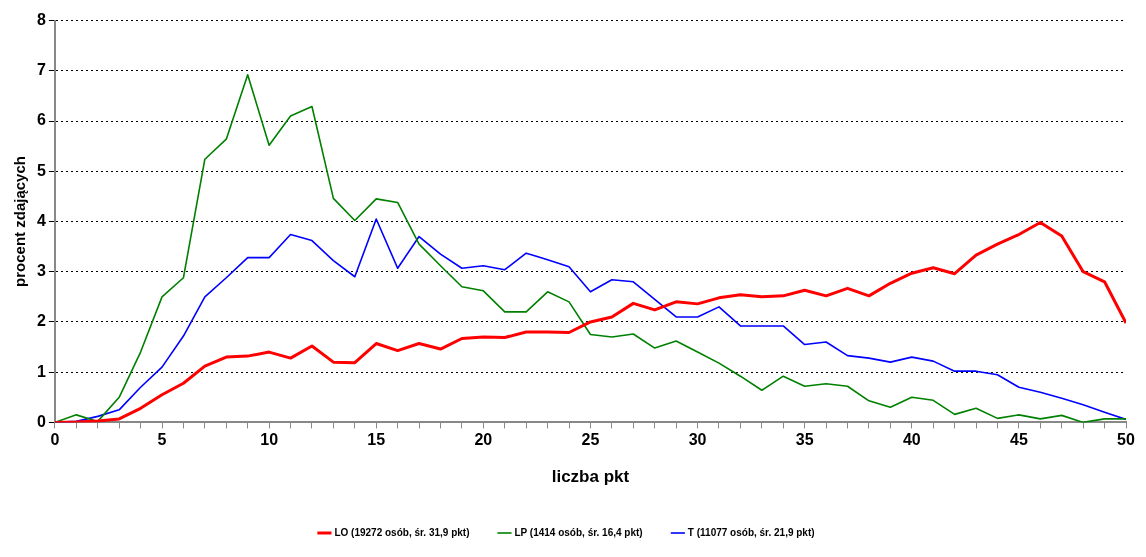 This screenshot has width=1146, height=557. What do you see at coordinates (911, 440) in the screenshot?
I see `x-tick-label: 40` at bounding box center [911, 440].